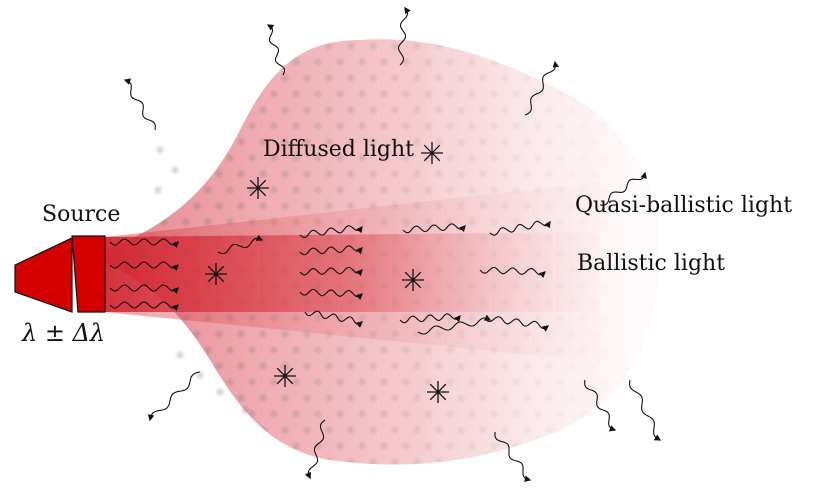 This screenshot has height=488, width=828. What do you see at coordinates (88, 274) in the screenshot?
I see `source-aperture-icon` at bounding box center [88, 274].